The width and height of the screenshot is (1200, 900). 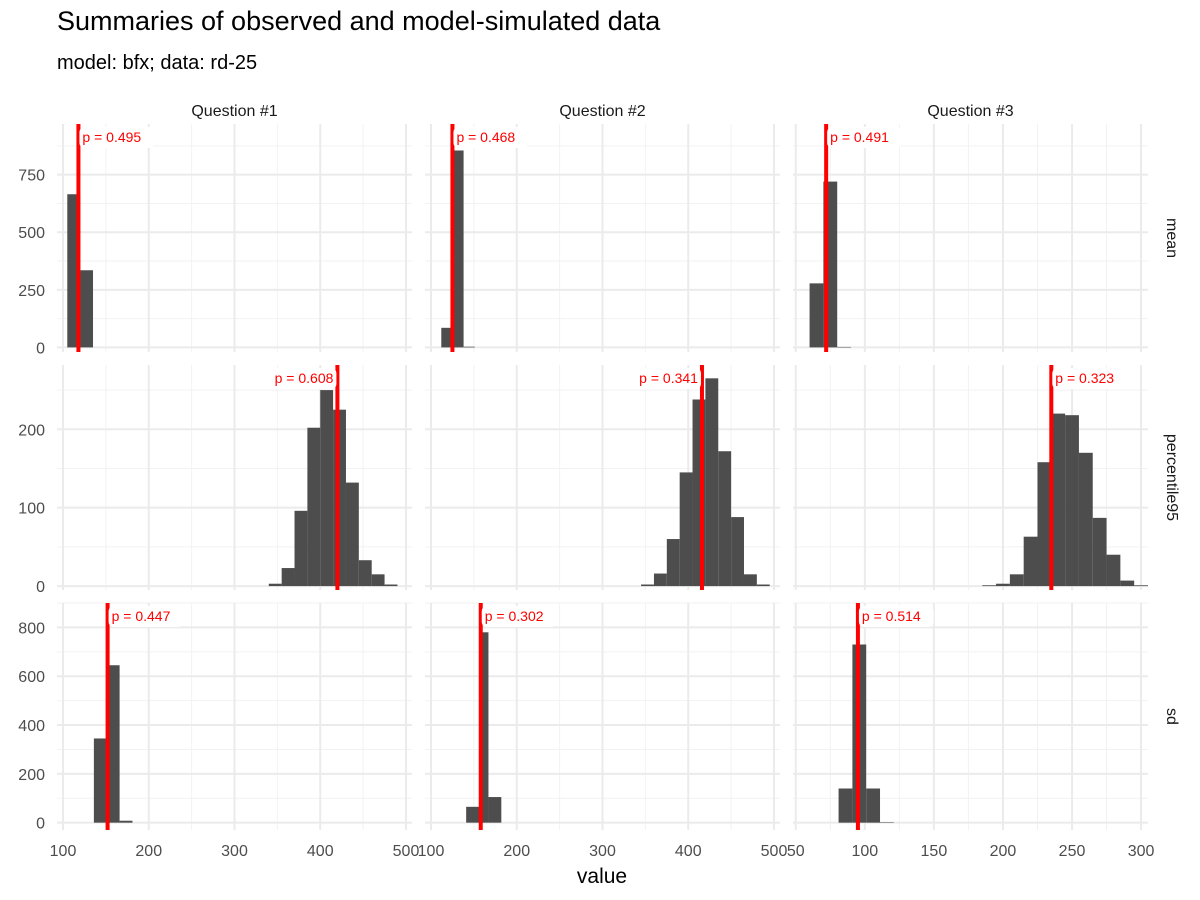 What do you see at coordinates (668, 378) in the screenshot?
I see `p-value-label: p = 0.341` at bounding box center [668, 378].